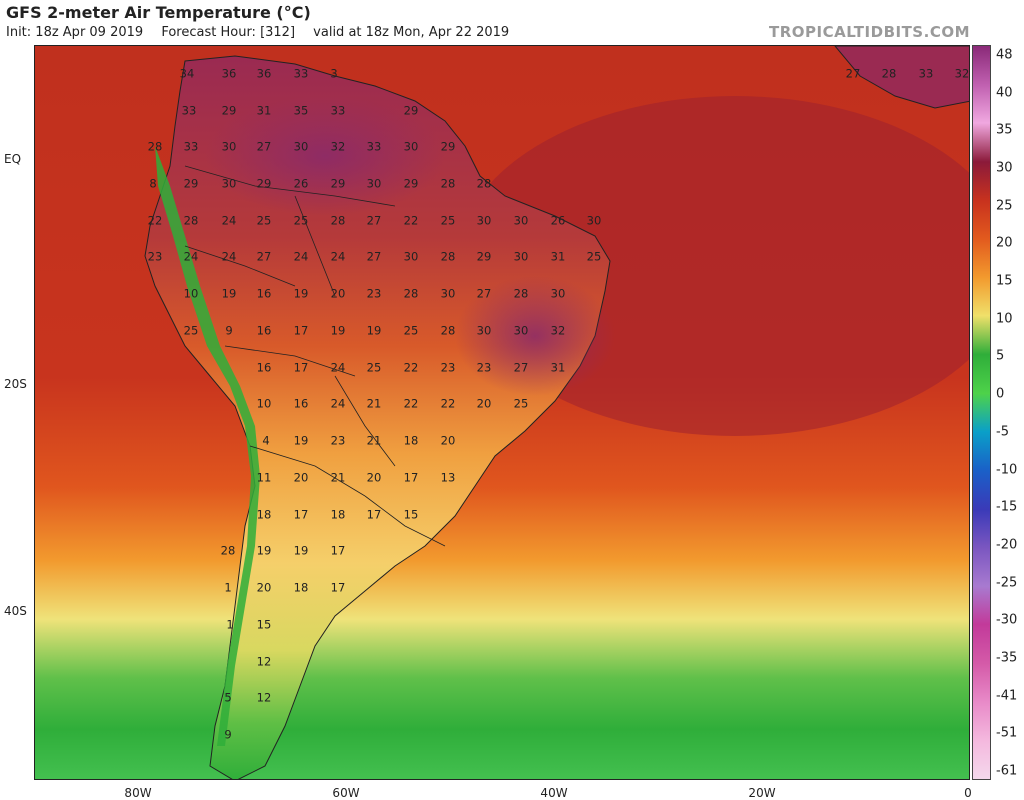 The width and height of the screenshot is (1024, 800). Describe the element at coordinates (138, 793) in the screenshot. I see `lon-label-80w: 80W` at that location.